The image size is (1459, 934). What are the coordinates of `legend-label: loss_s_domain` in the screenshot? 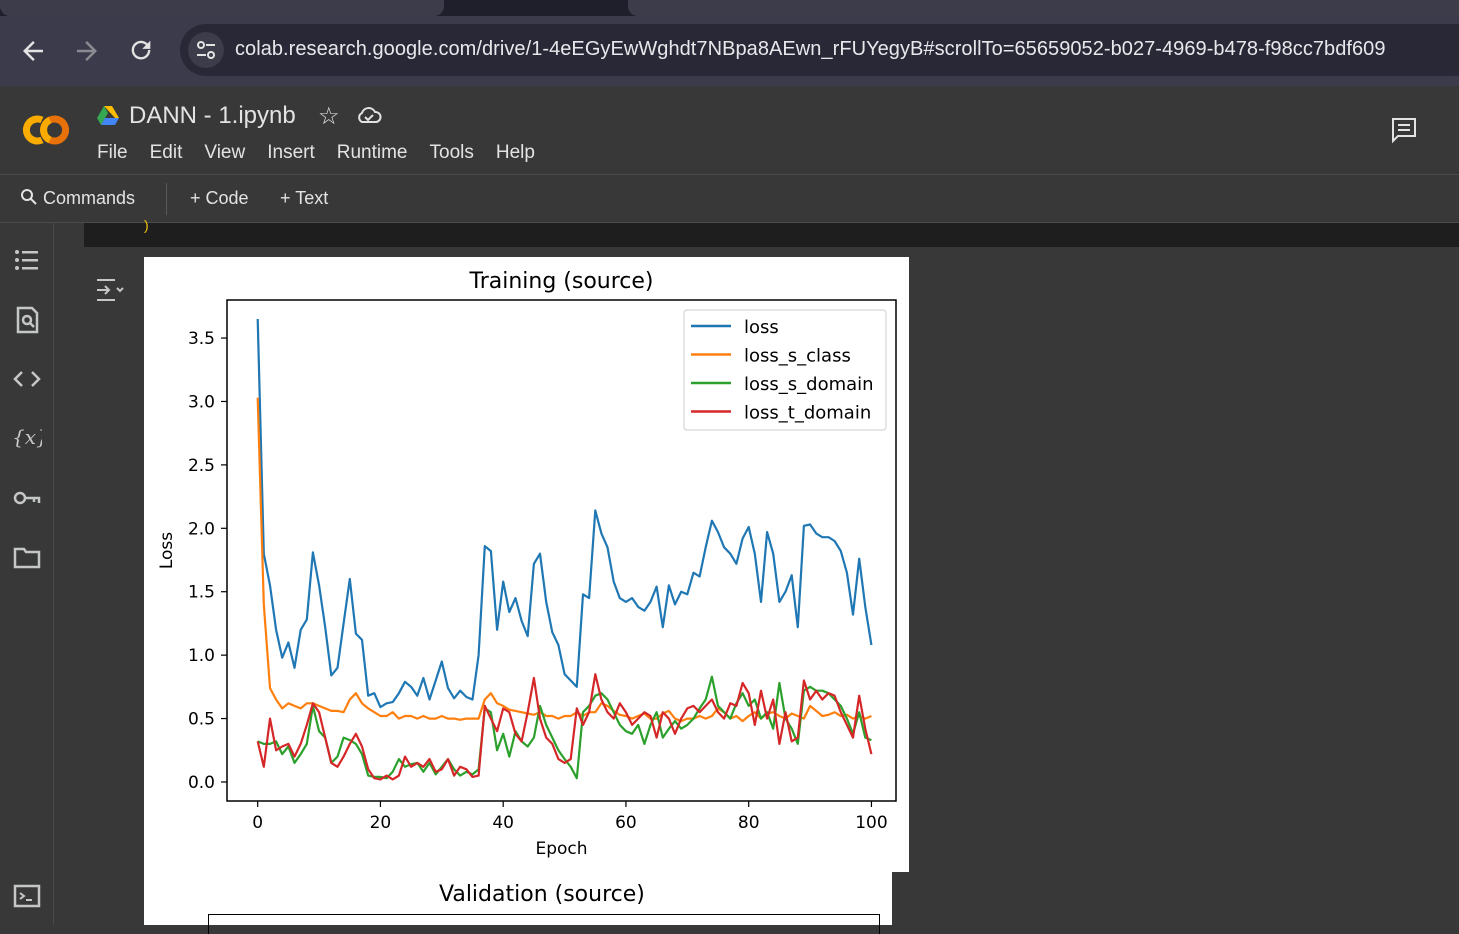 It's located at (809, 384).